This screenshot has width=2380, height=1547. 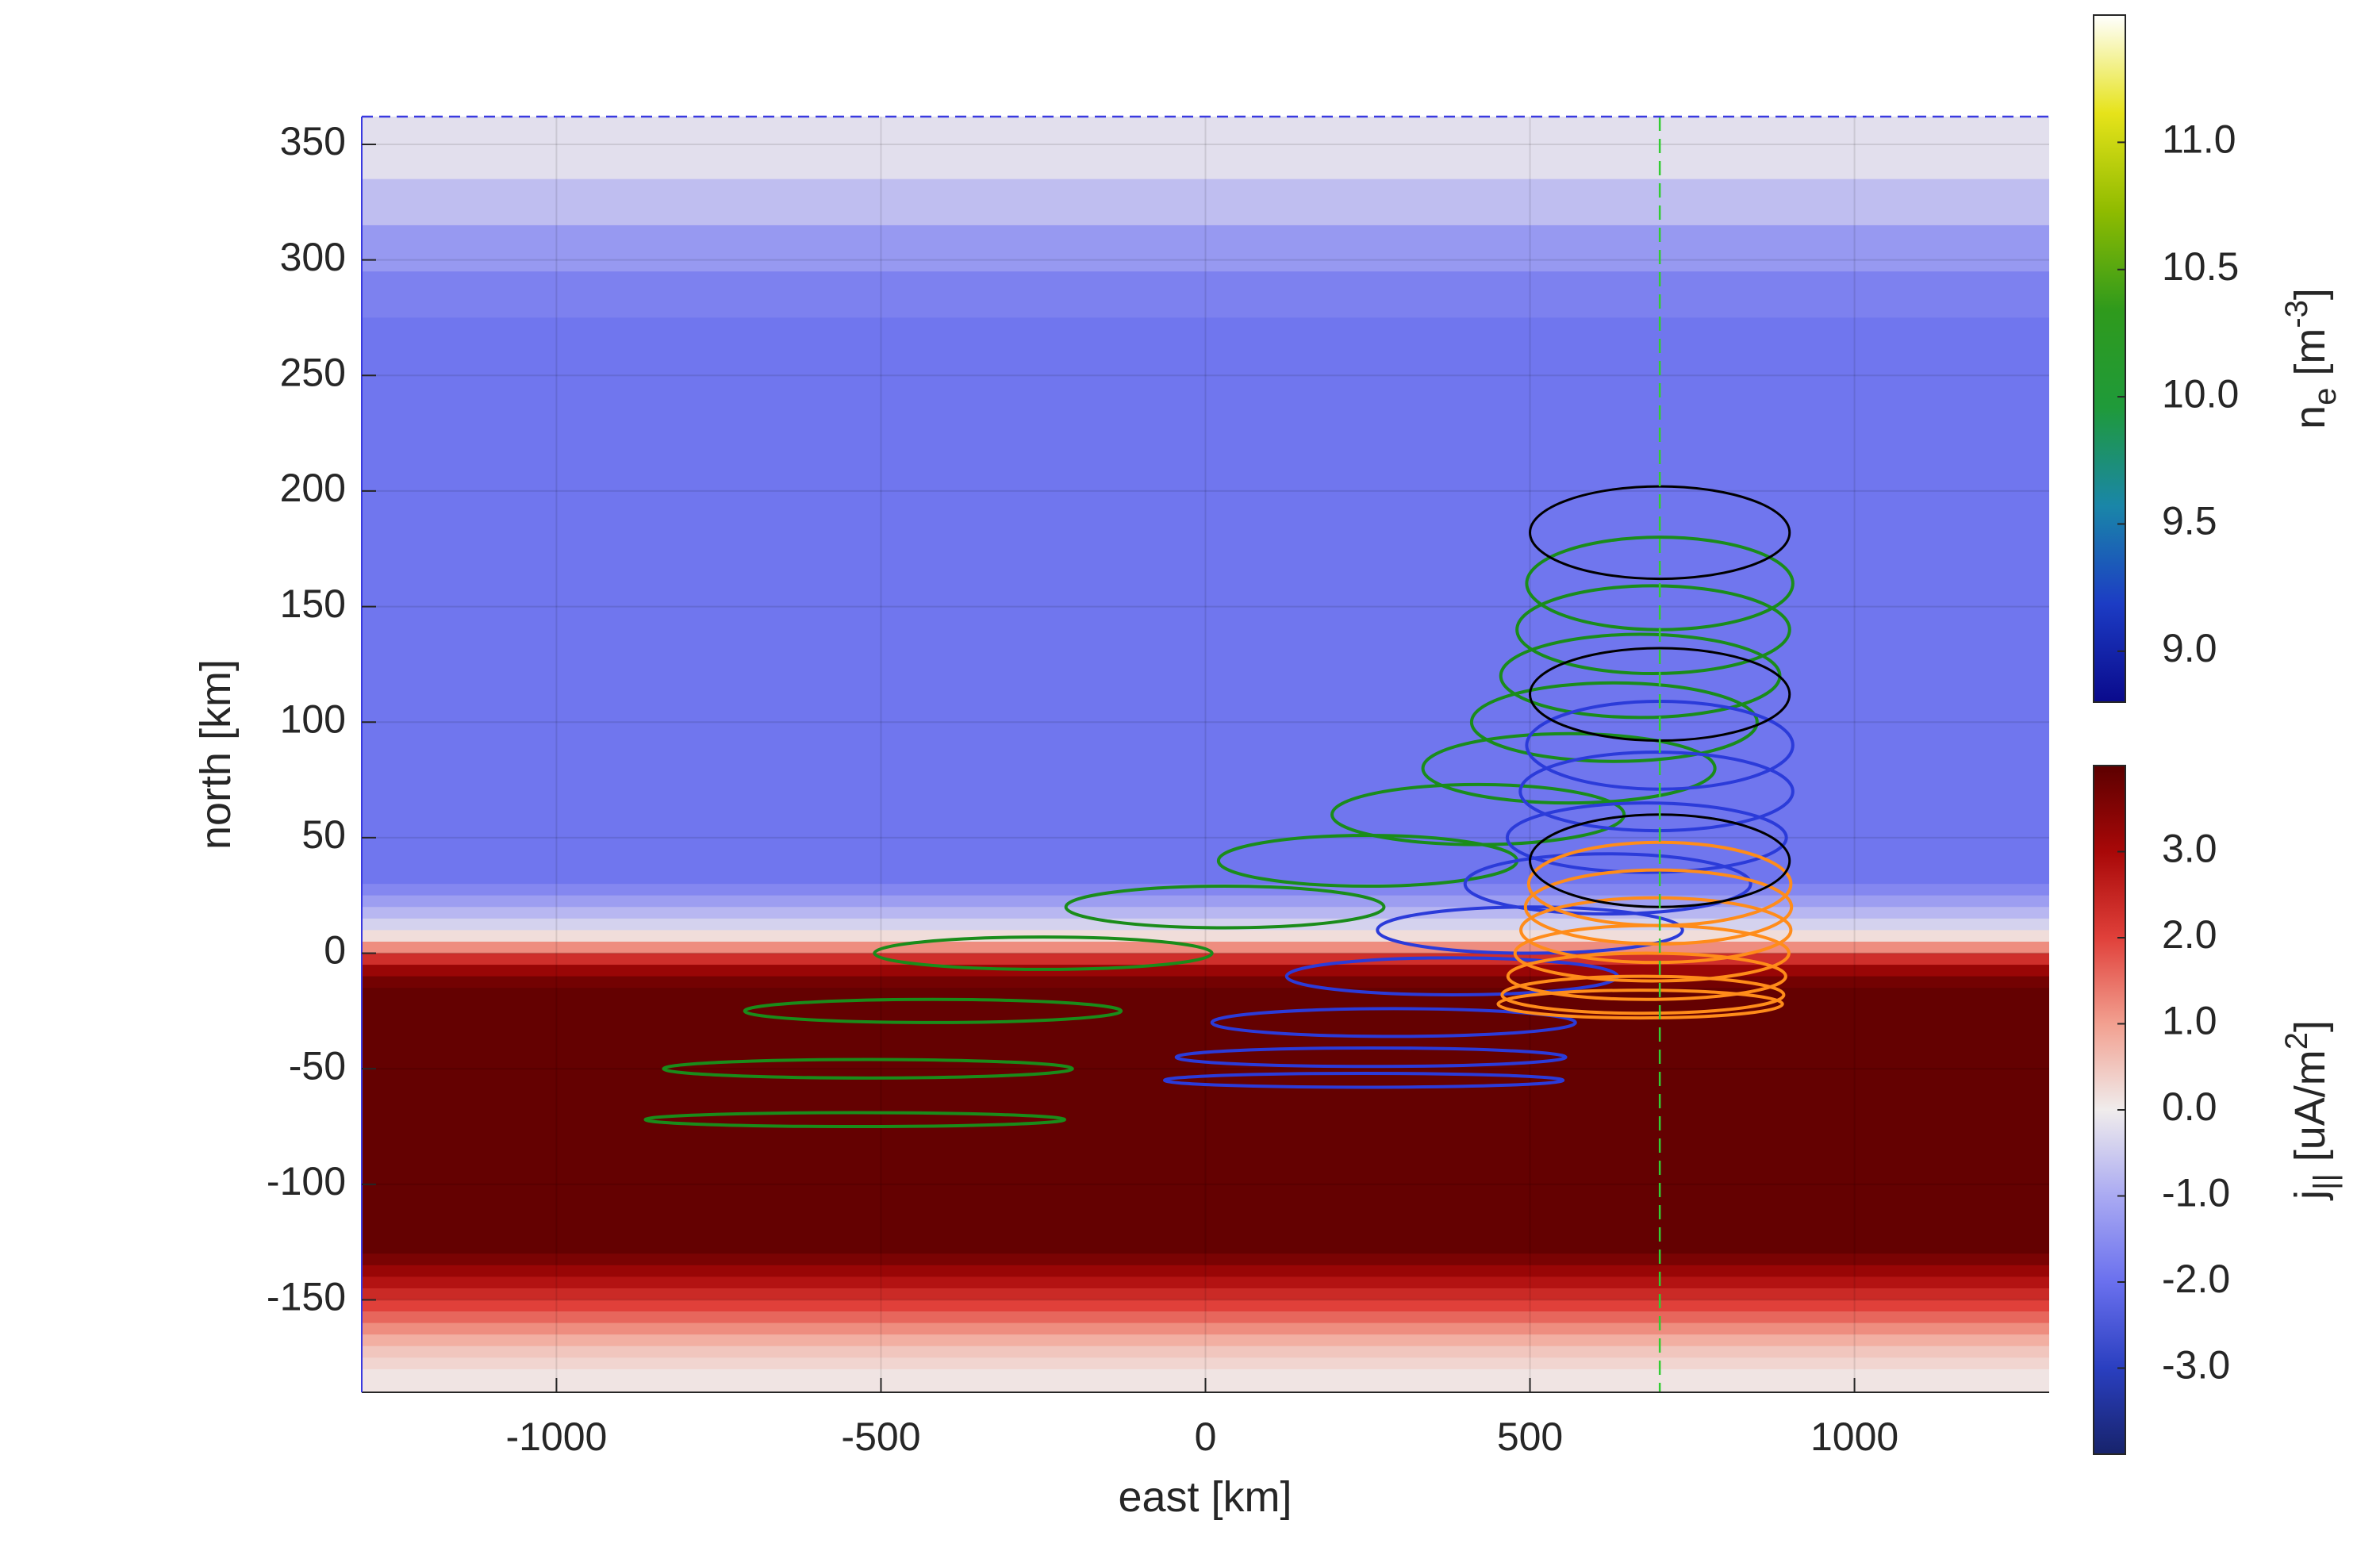 I want to click on label-part: n, so click(x=2310, y=417).